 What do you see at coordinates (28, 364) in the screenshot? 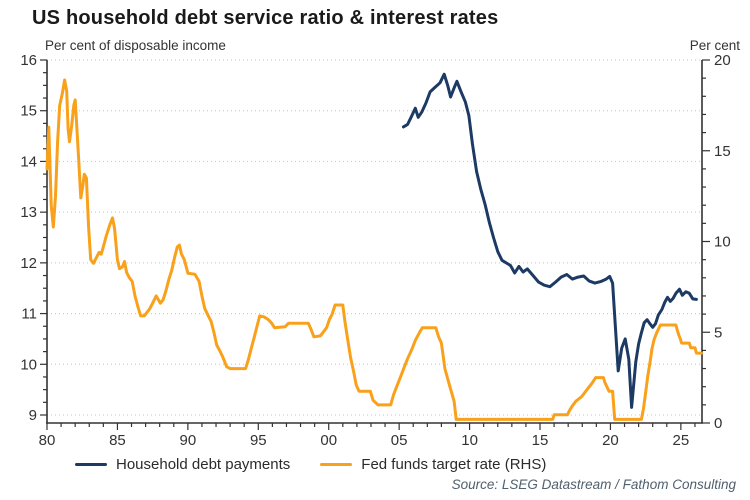
I see `y-left-tick-label: 10` at bounding box center [28, 364].